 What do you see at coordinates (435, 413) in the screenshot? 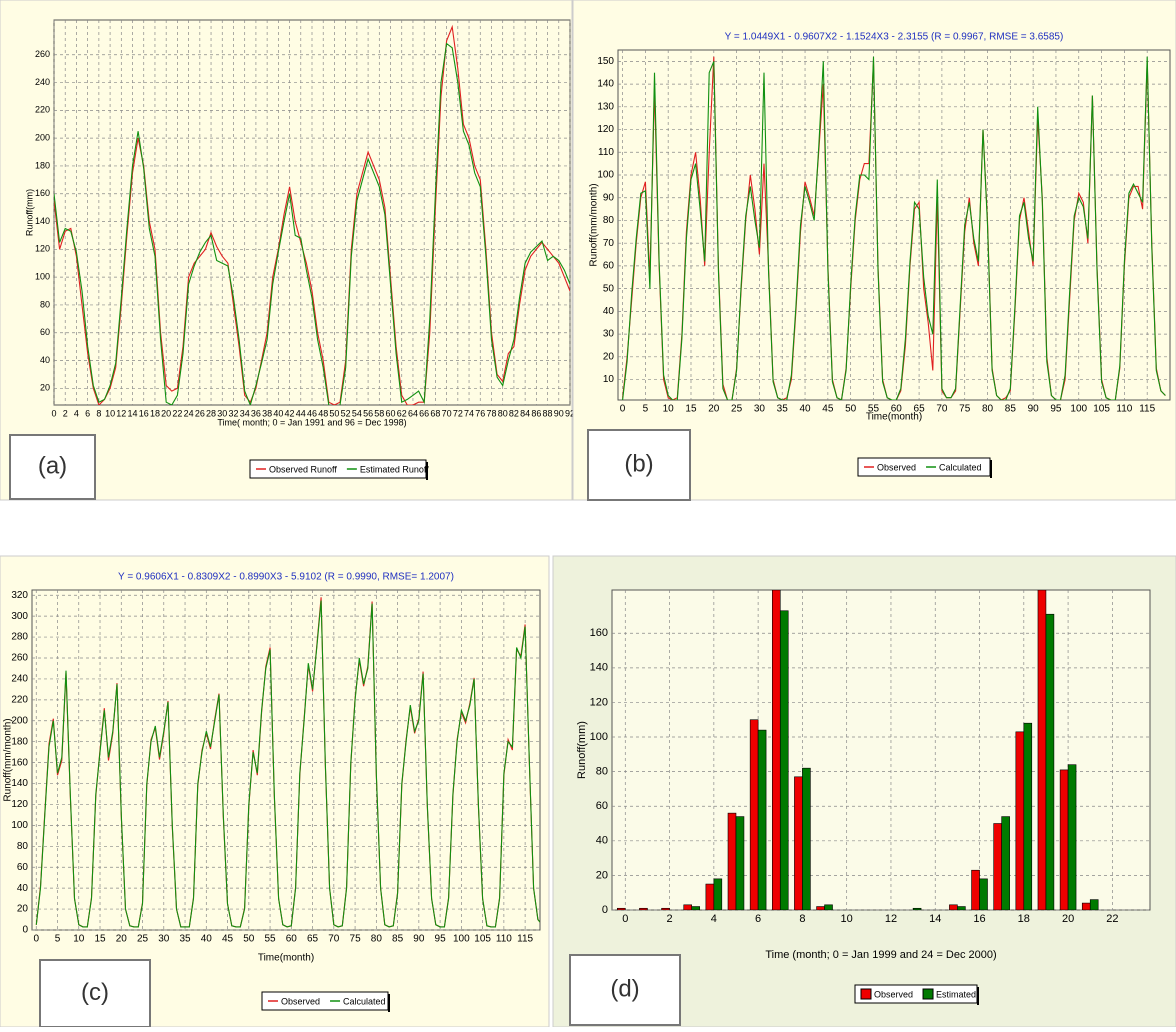
I see `x-tick-label: 68` at bounding box center [435, 413].